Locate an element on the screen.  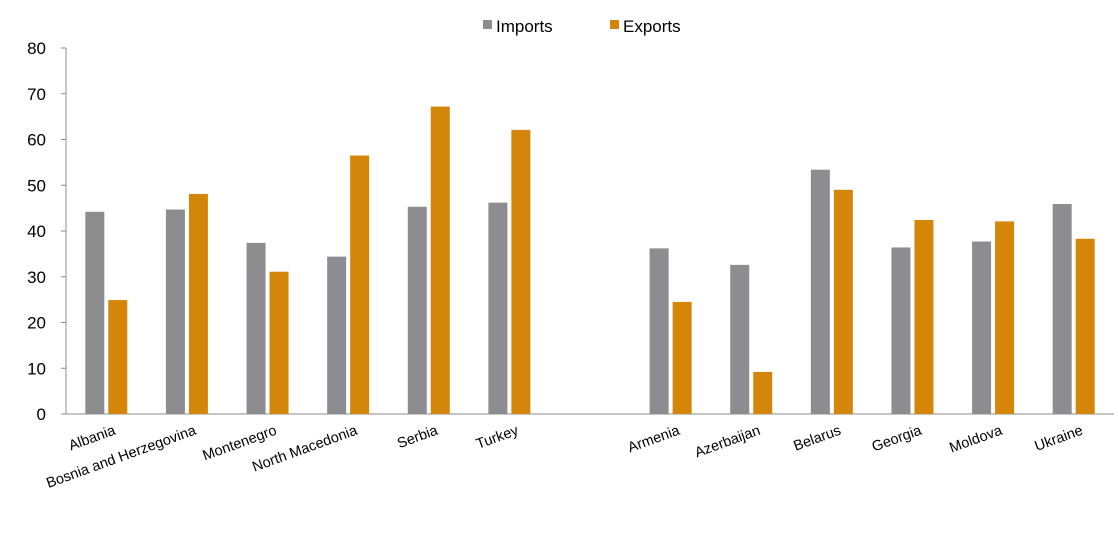
bar-imports-belarus is located at coordinates (820, 291).